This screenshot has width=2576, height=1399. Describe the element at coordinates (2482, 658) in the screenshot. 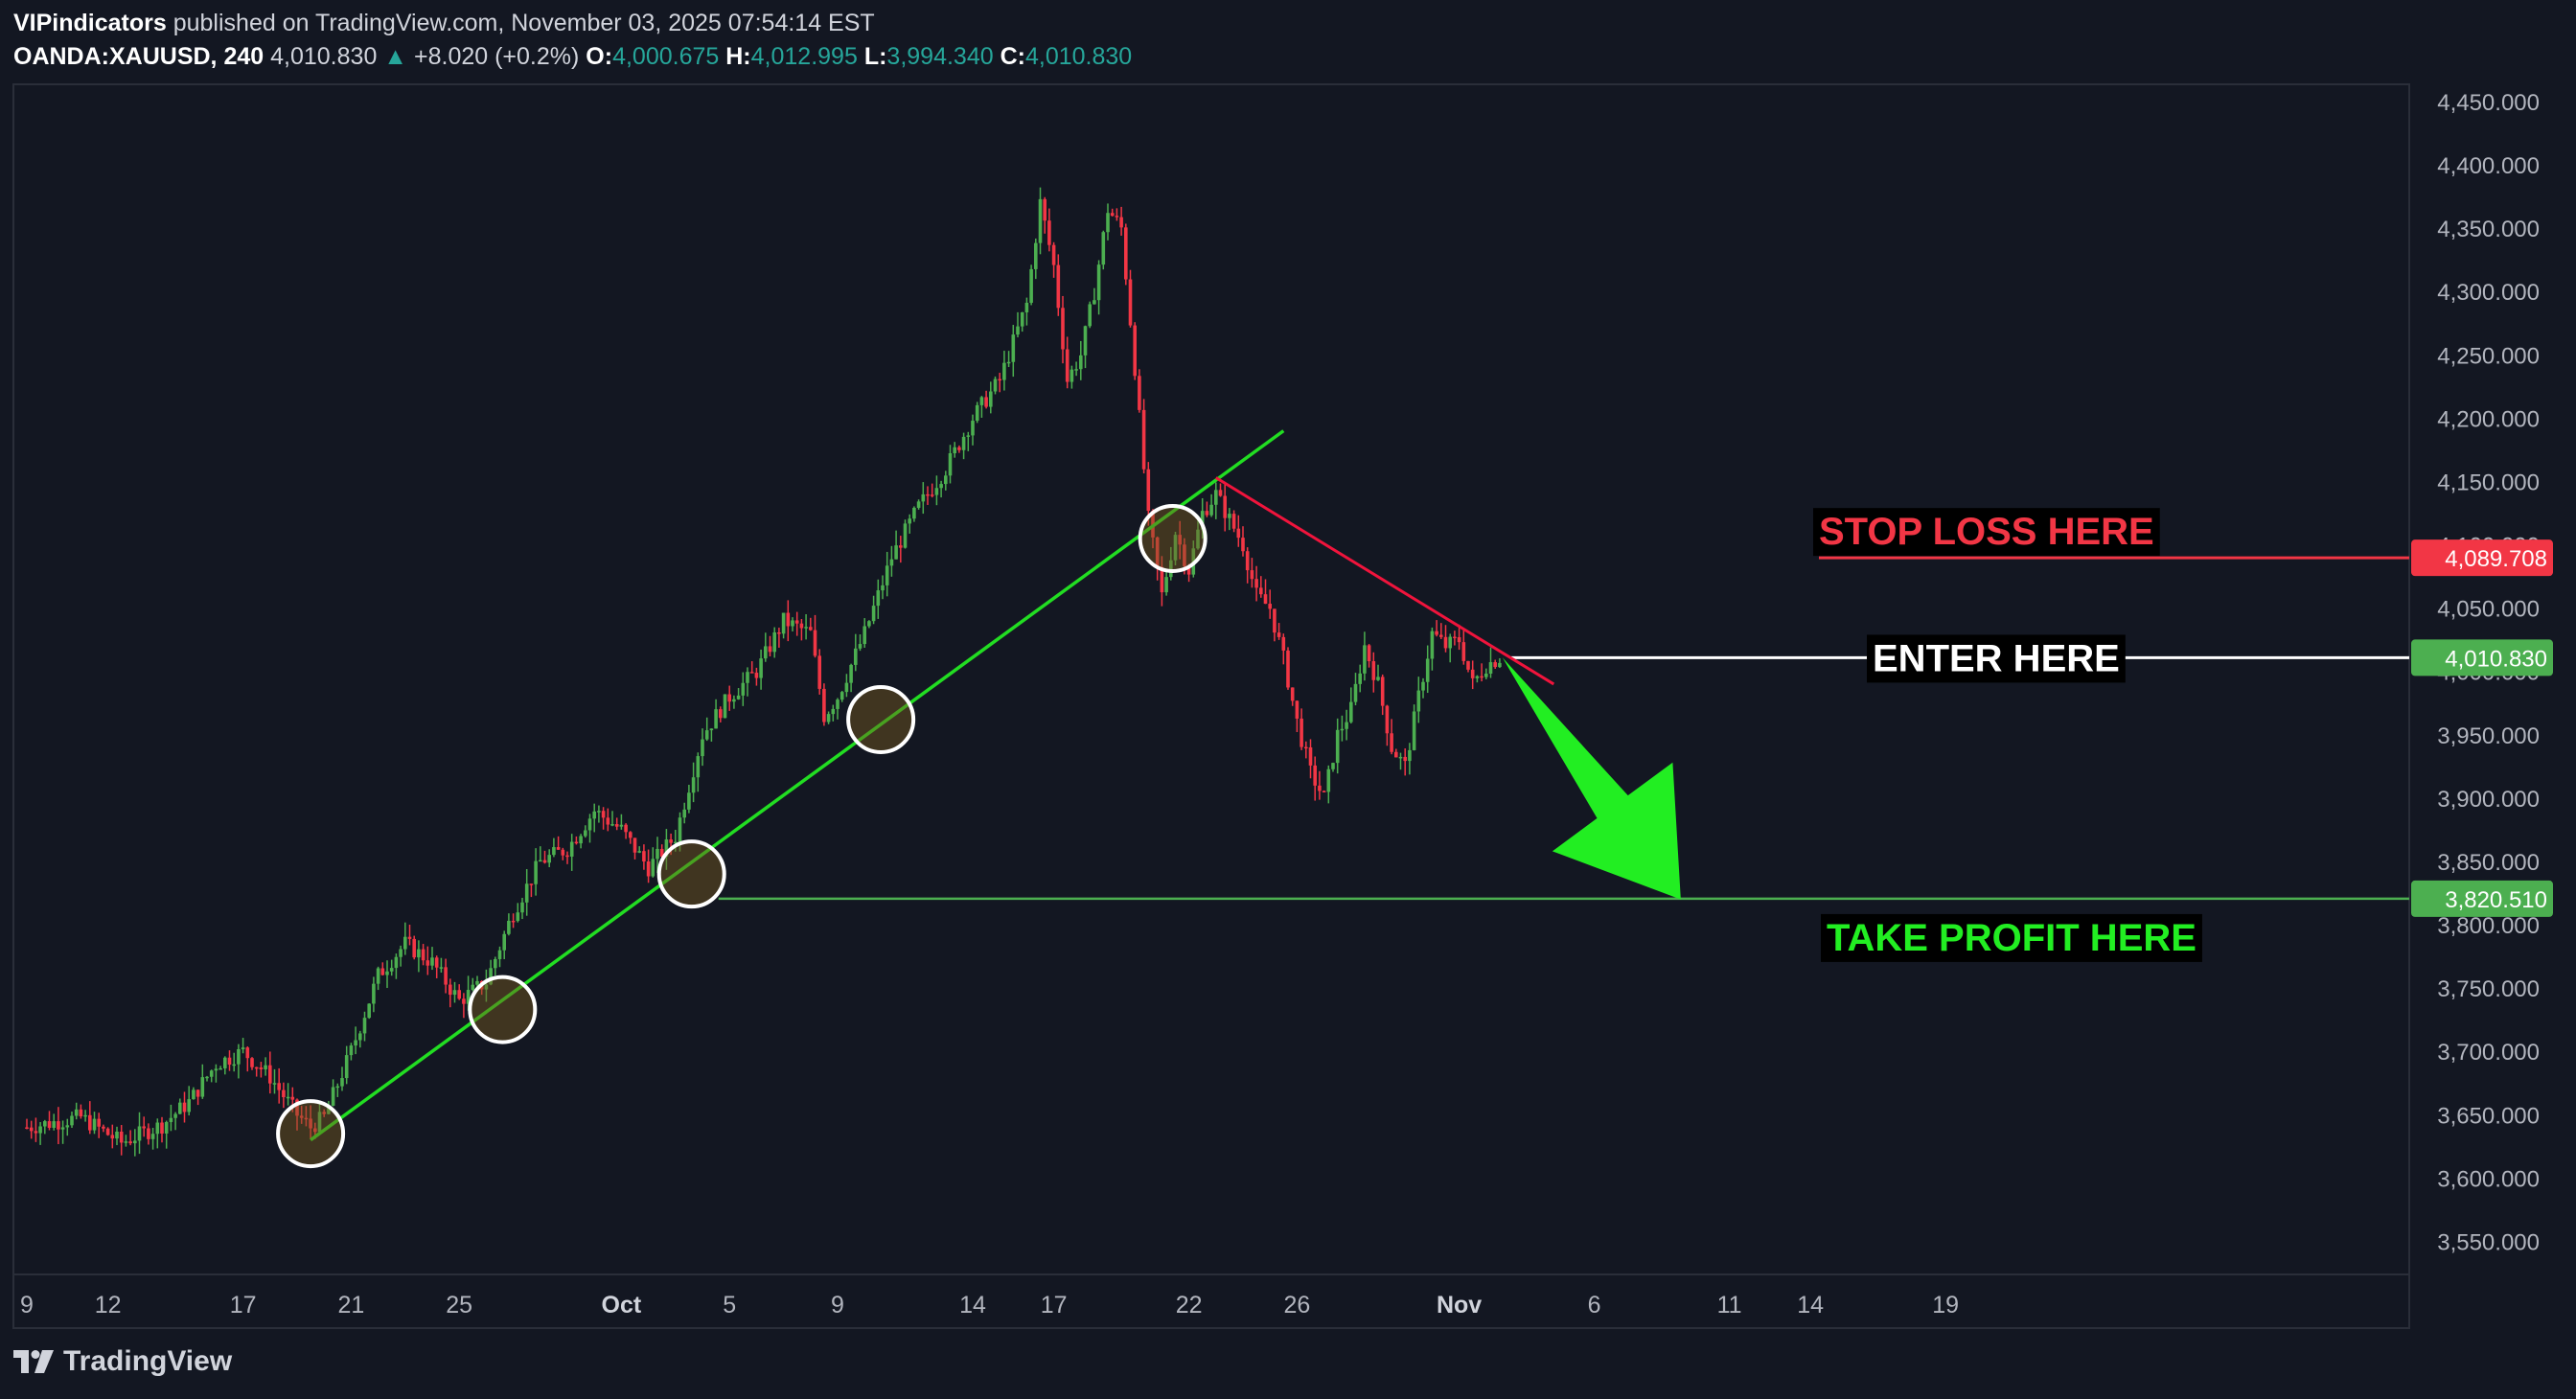

I see `entry-price-tag: 4,010.830` at that location.